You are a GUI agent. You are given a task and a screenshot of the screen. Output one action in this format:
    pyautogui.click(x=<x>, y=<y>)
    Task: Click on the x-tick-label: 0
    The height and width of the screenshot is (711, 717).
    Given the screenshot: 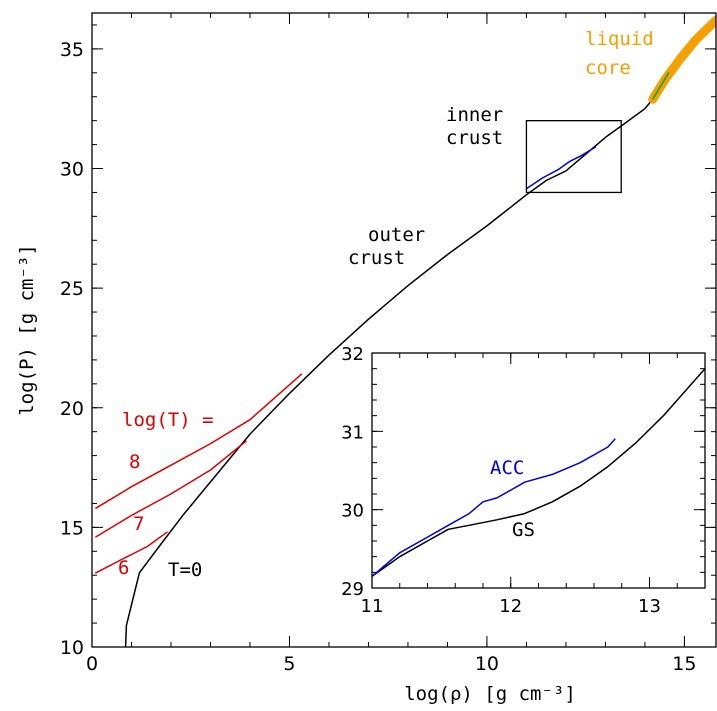 What is the action you would take?
    pyautogui.click(x=92, y=664)
    